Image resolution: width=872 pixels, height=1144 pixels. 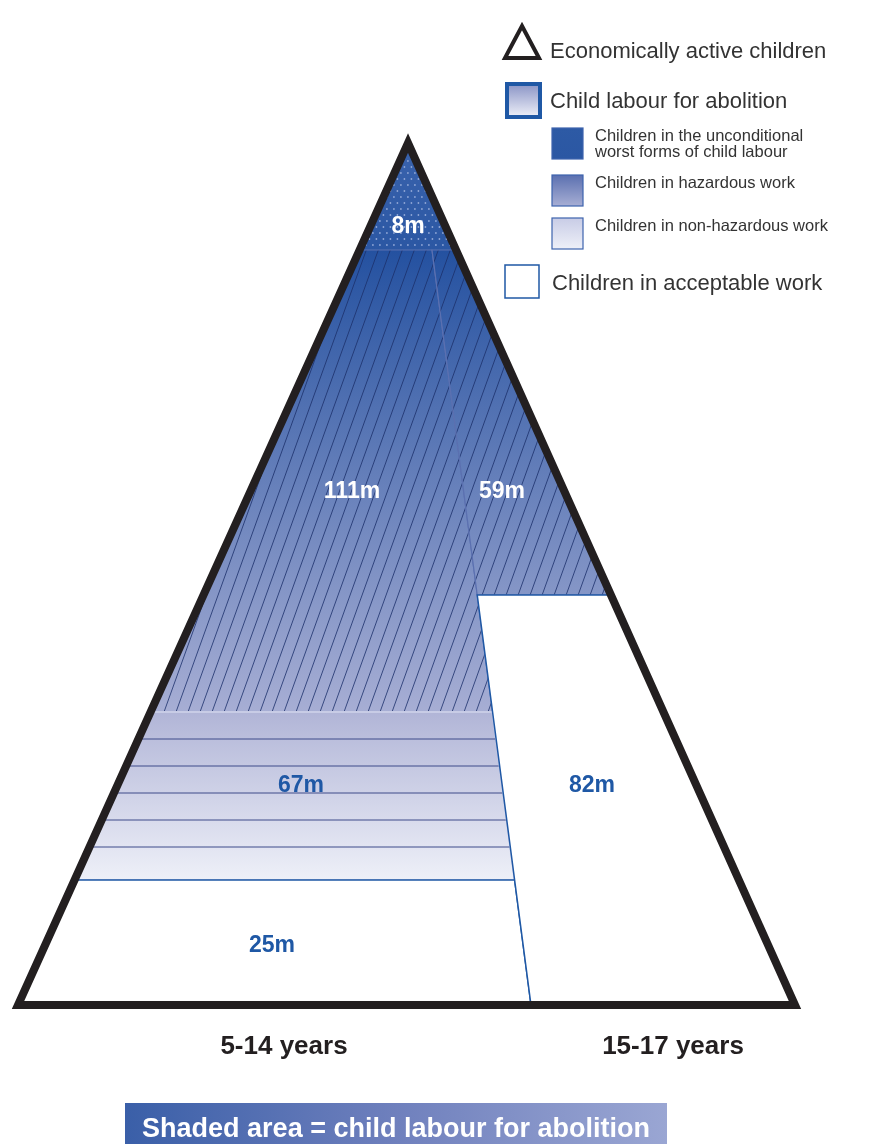 What do you see at coordinates (673, 1045) in the screenshot?
I see `category-label: 15-17 years` at bounding box center [673, 1045].